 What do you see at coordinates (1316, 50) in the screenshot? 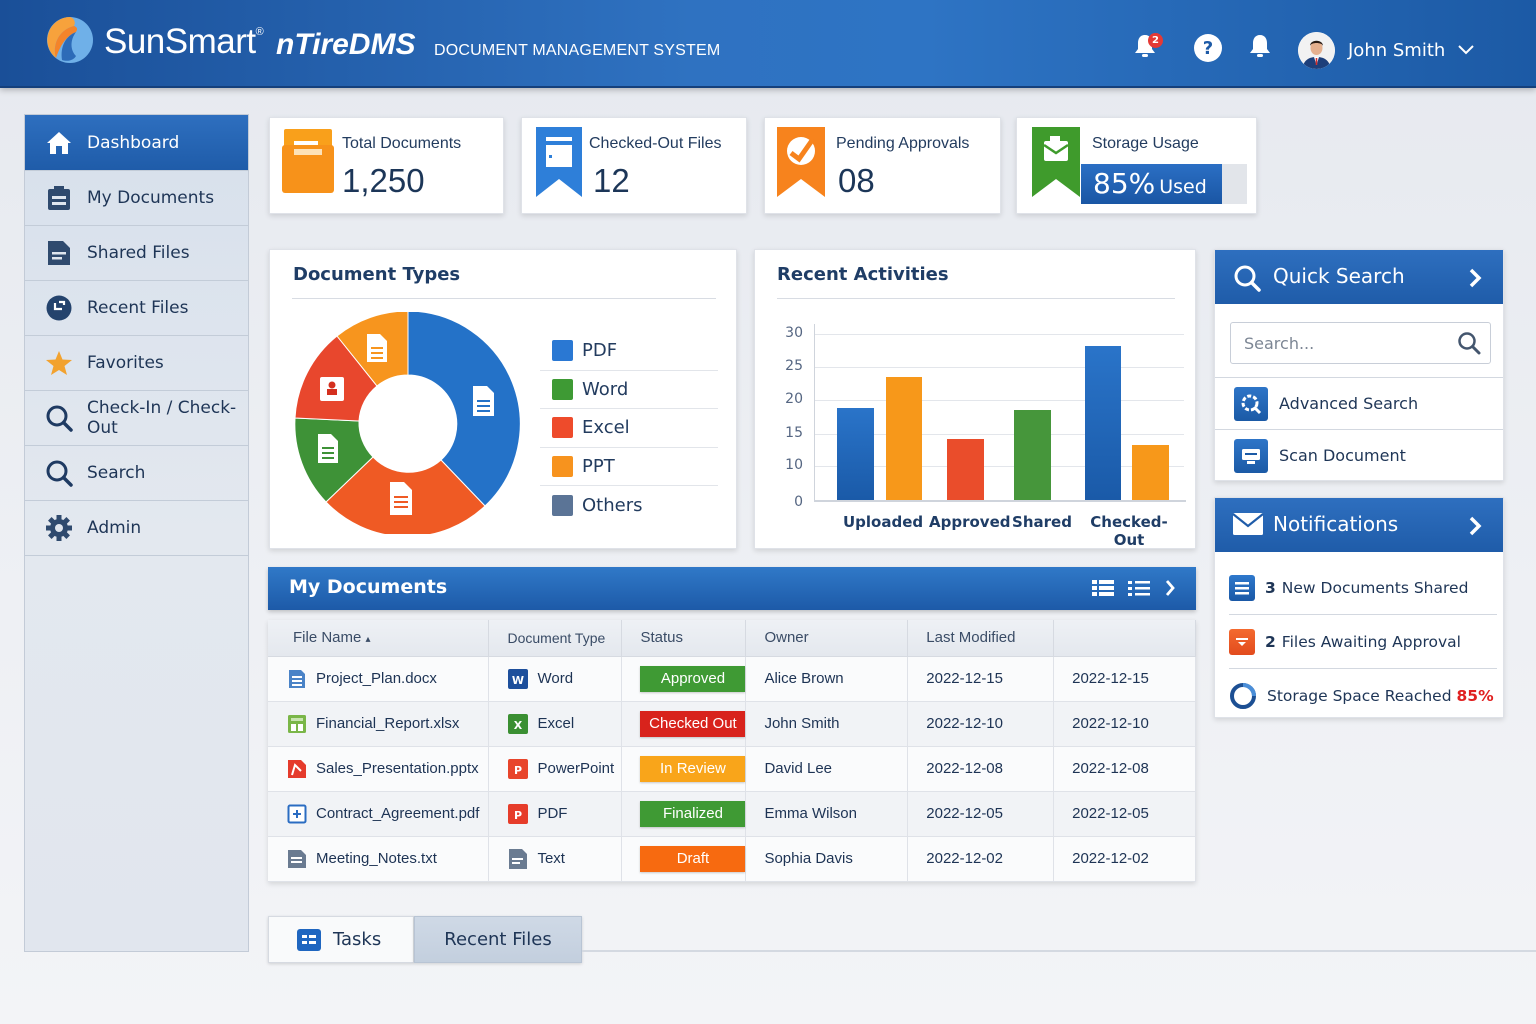
I see `user-avatar` at bounding box center [1316, 50].